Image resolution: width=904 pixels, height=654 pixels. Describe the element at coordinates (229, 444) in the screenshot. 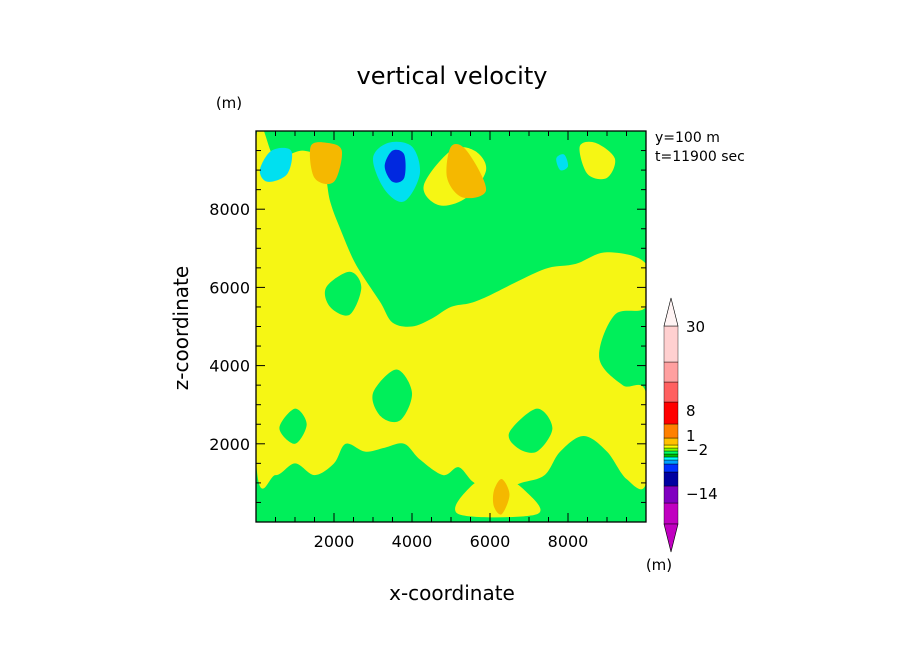

I see `y-tick-label: 2000` at that location.